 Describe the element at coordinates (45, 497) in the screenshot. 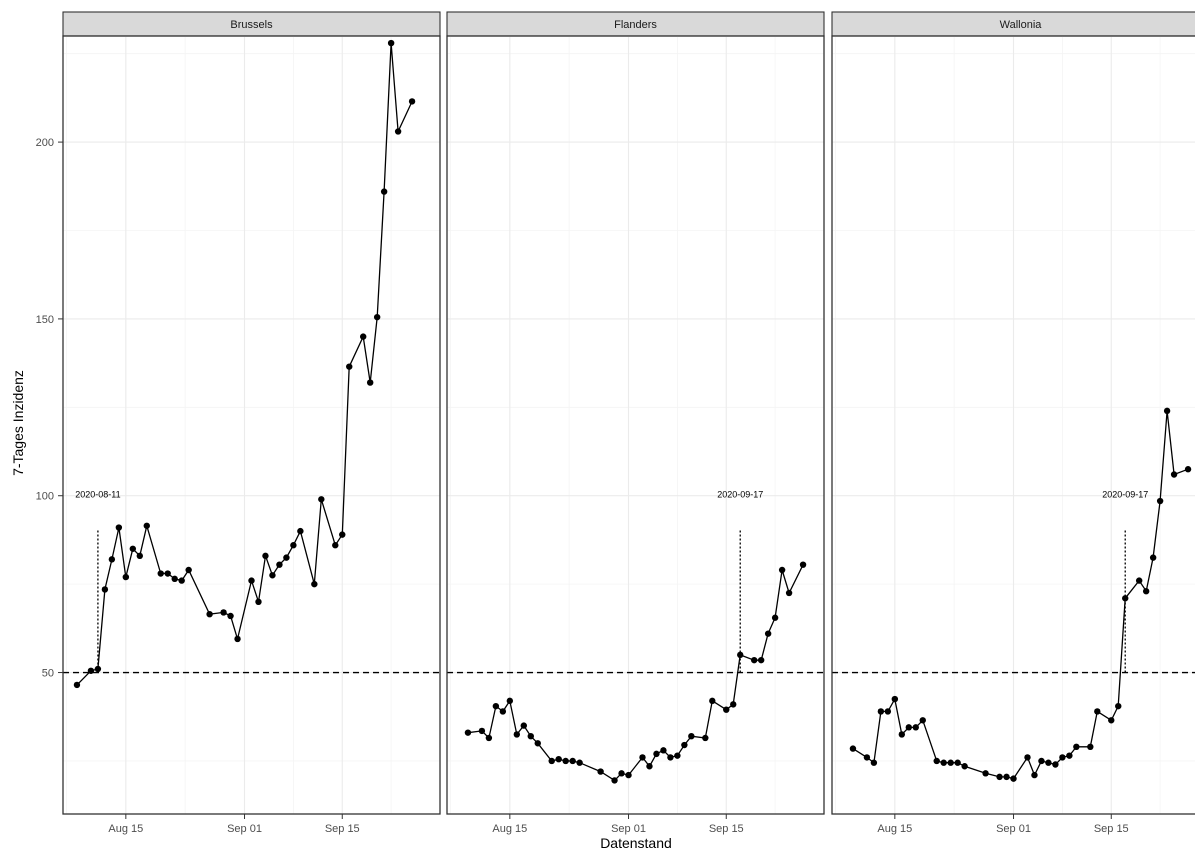

I see `y-tick-label: 100` at that location.